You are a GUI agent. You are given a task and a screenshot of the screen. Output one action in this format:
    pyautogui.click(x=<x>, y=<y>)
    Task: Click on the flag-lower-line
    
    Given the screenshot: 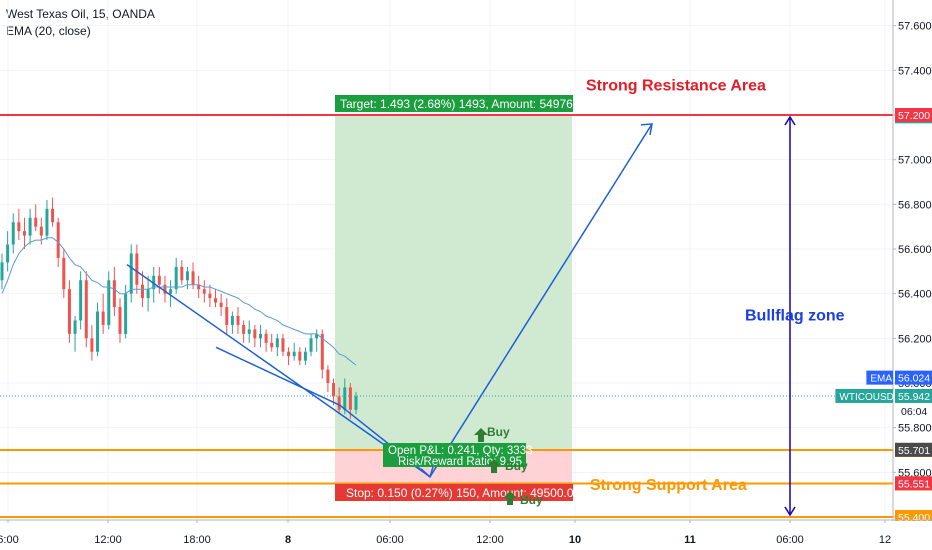 What is the action you would take?
    pyautogui.click(x=278, y=376)
    